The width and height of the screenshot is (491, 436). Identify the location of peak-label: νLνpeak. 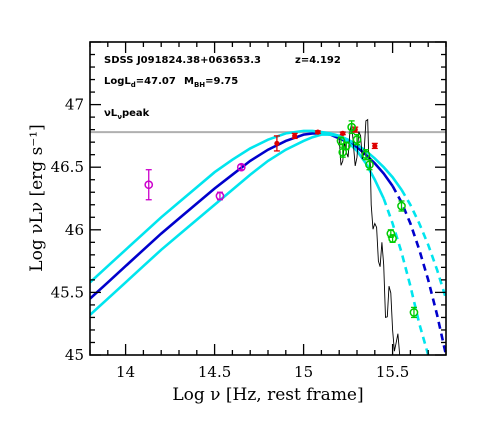
(127, 114).